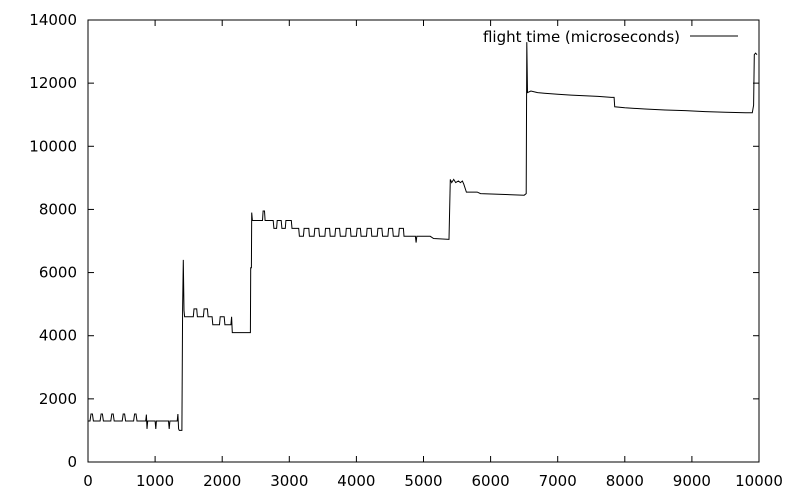 The height and width of the screenshot is (500, 800). Describe the element at coordinates (289, 481) in the screenshot. I see `x-tick-label-3000: 3000` at that location.